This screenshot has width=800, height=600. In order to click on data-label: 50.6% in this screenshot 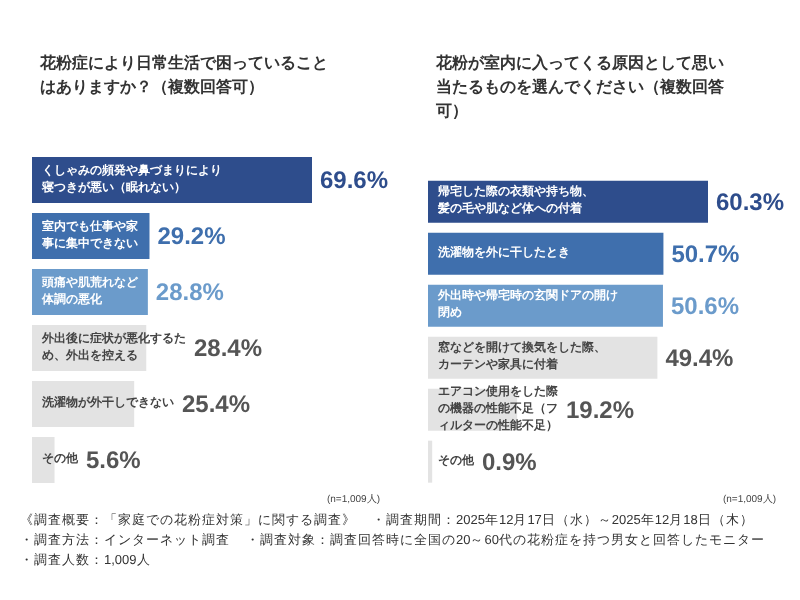, I will do `click(705, 305)`.